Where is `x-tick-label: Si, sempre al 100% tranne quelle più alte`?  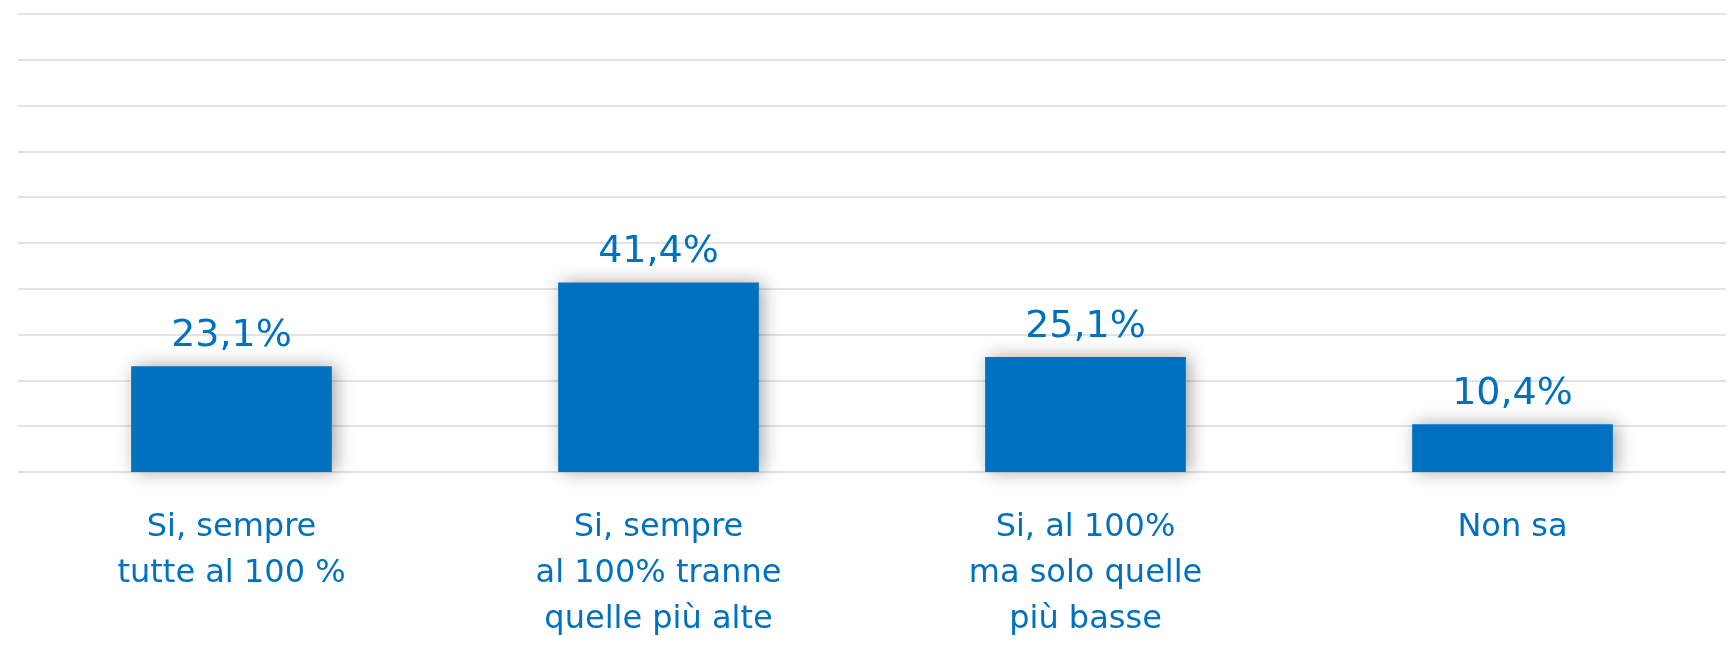 x-tick-label: Si, sempre al 100% tranne quelle più alte is located at coordinates (658, 571).